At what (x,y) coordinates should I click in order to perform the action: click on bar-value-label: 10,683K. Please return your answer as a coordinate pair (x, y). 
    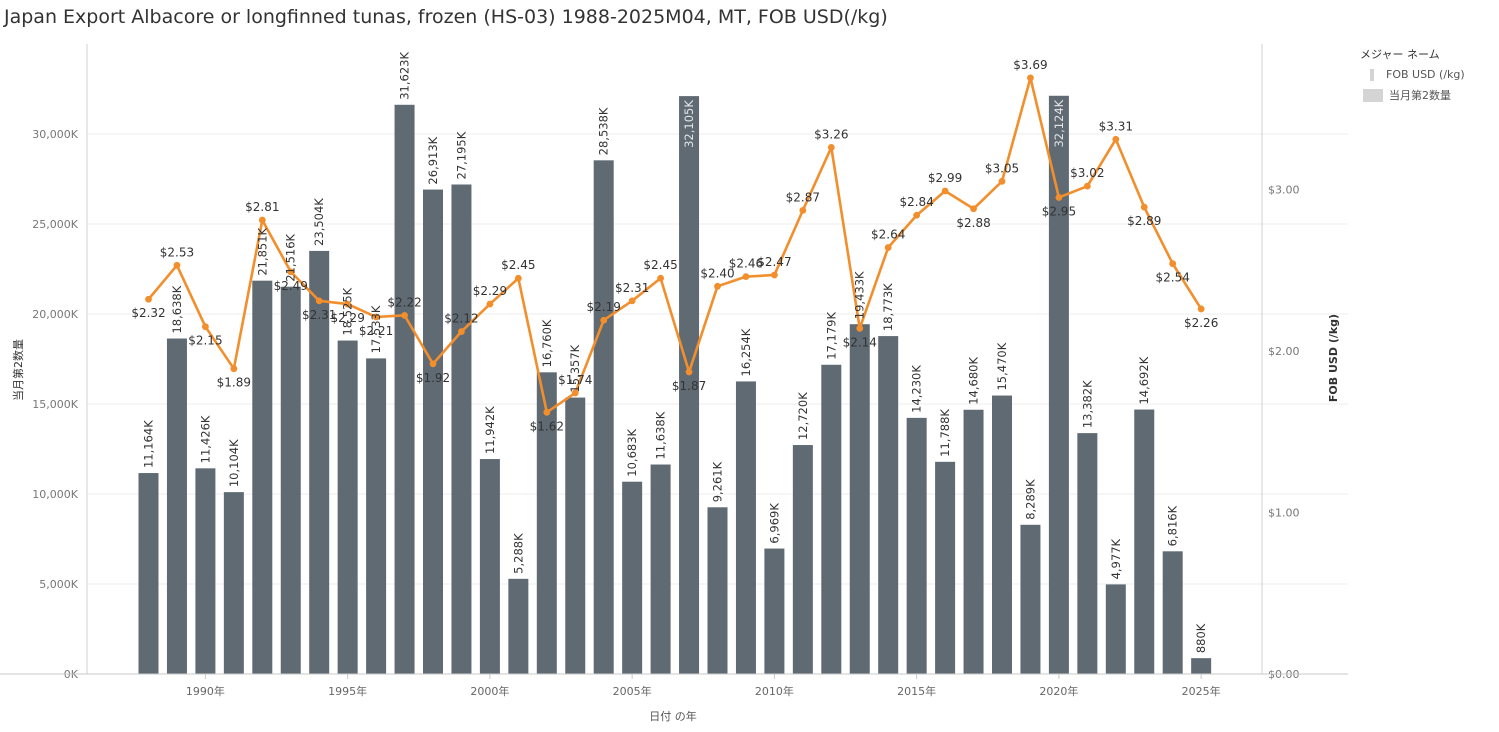
    Looking at the image, I should click on (632, 452).